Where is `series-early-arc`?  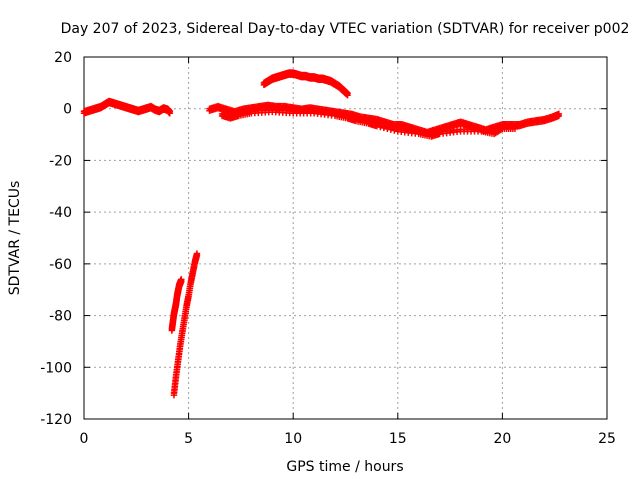 series-early-arc is located at coordinates (126, 107).